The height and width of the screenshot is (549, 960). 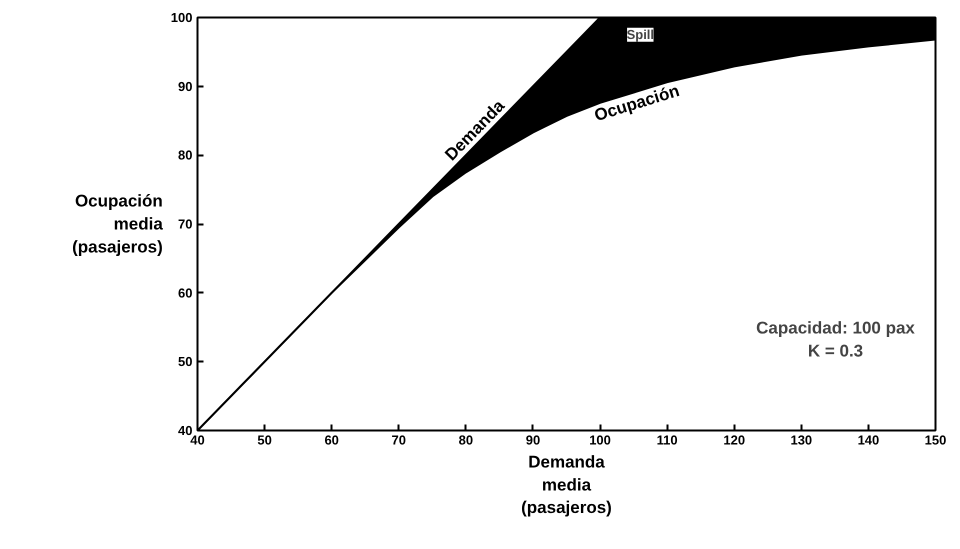 I want to click on x-tick-label: 140, so click(x=869, y=440).